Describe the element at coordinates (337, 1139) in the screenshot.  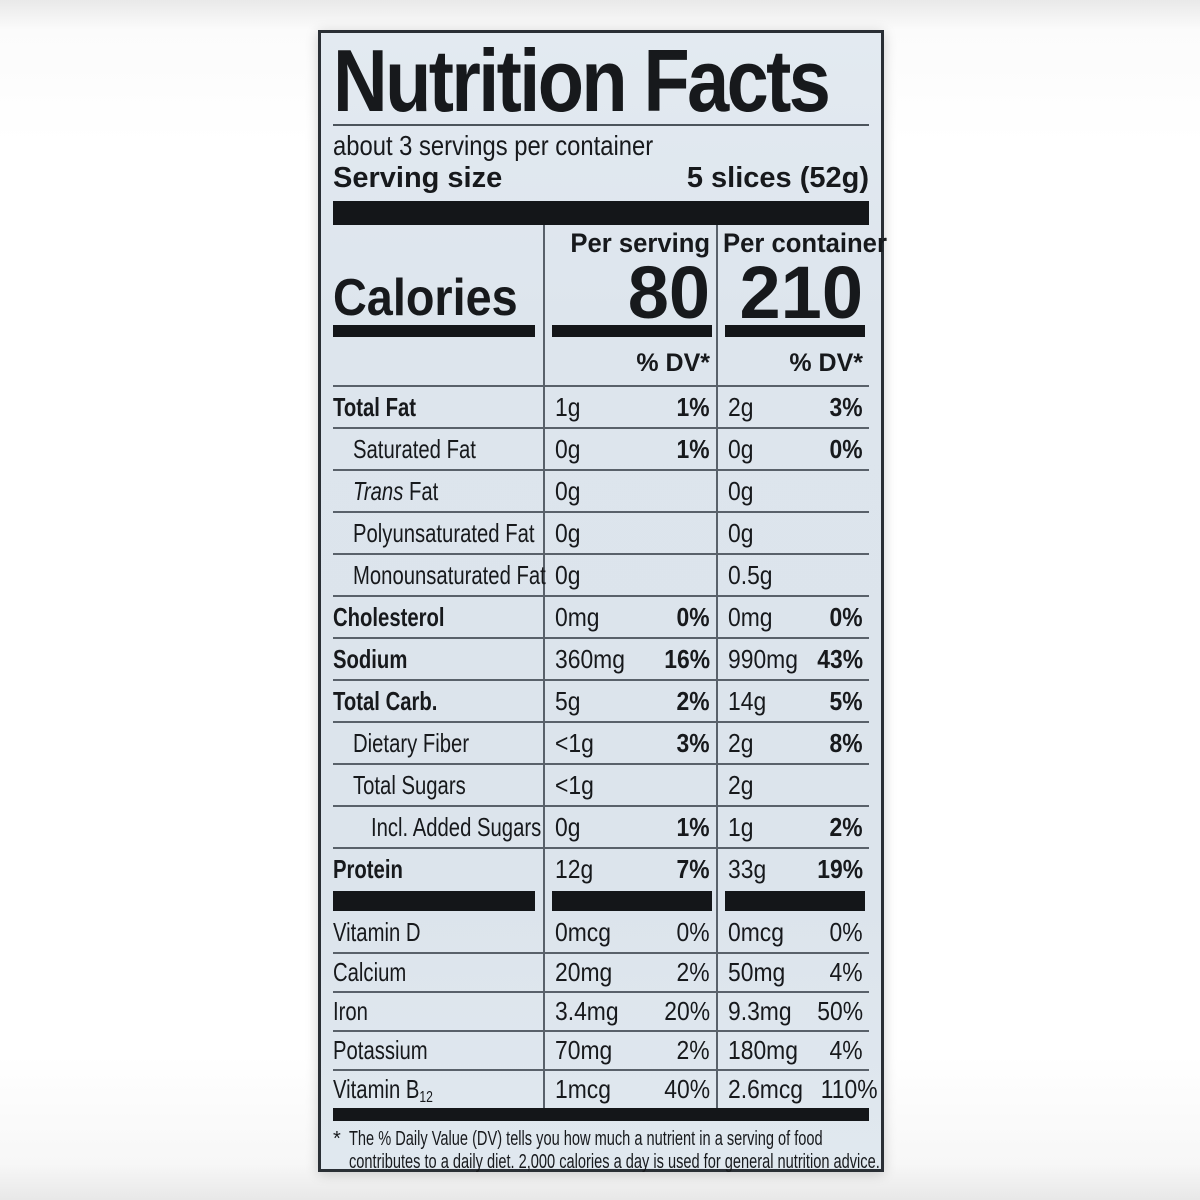
I see `footnote-asterisk: *` at that location.